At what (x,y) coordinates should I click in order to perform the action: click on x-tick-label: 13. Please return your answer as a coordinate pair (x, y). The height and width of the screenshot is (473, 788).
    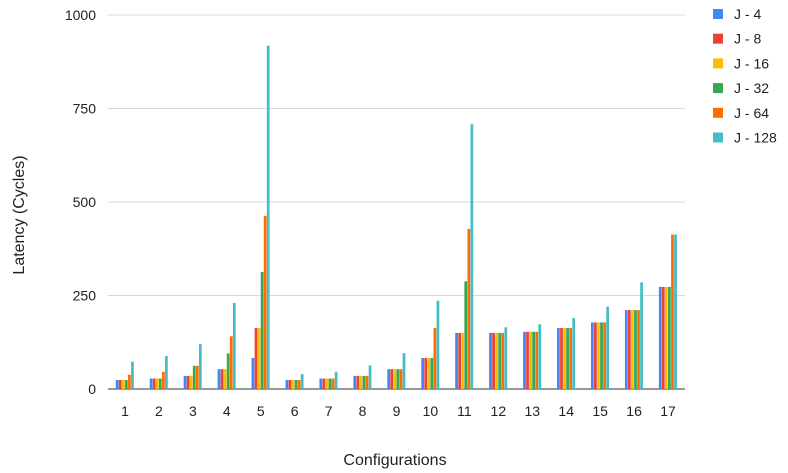
    Looking at the image, I should click on (532, 411).